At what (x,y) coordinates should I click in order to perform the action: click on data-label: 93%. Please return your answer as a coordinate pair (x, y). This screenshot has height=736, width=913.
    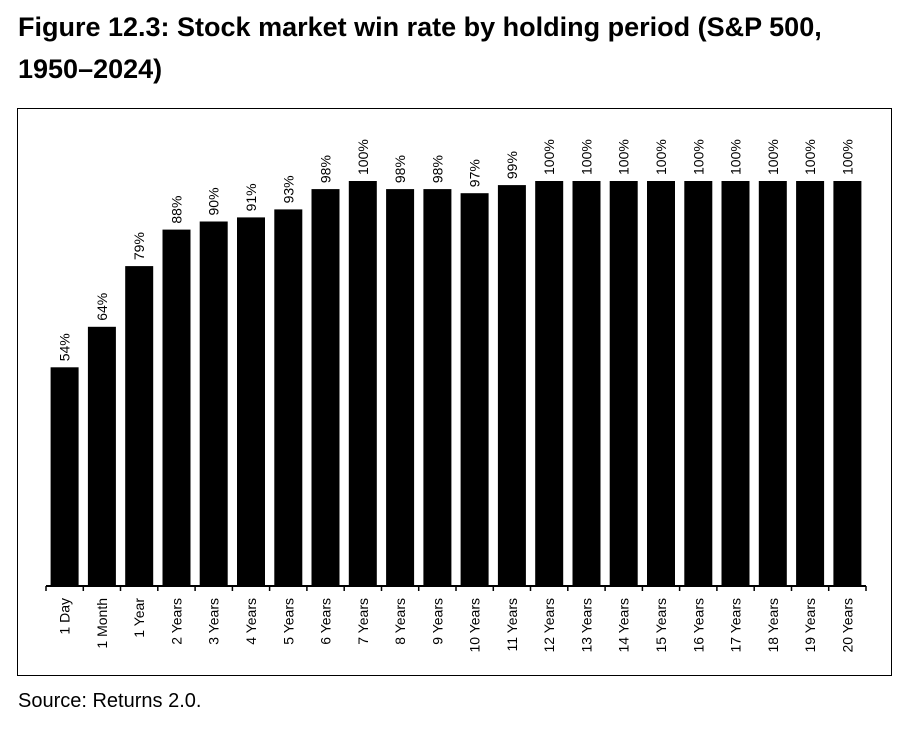
    Looking at the image, I should click on (288, 189).